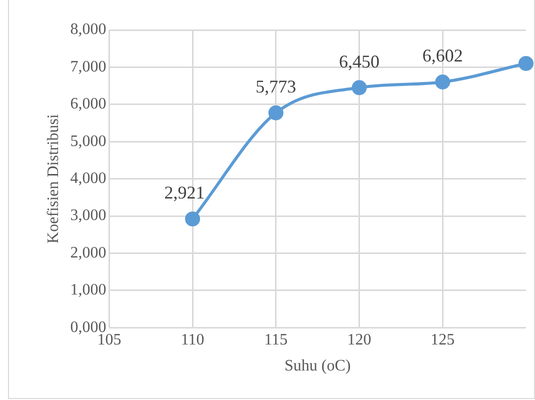 The image size is (535, 400). What do you see at coordinates (88, 104) in the screenshot?
I see `y-tick-label: 6,000` at bounding box center [88, 104].